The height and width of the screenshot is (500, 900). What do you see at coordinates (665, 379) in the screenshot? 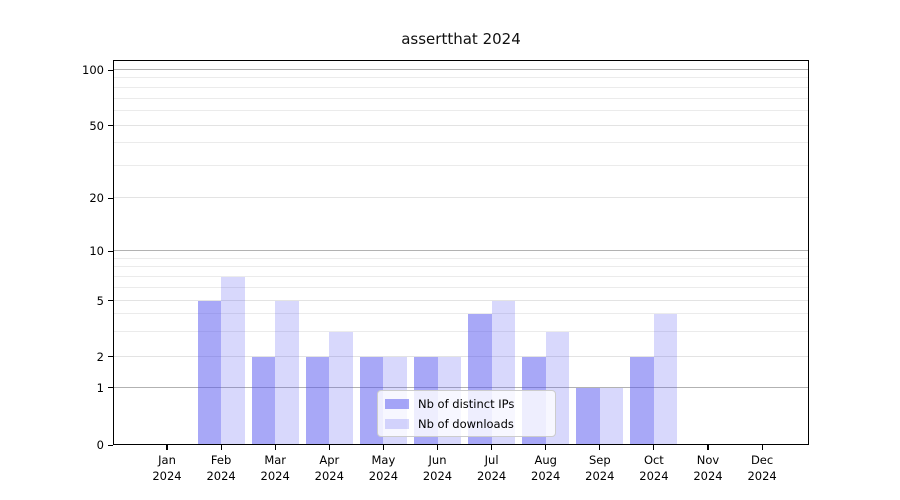
I see `bar-downloads-oct` at bounding box center [665, 379].